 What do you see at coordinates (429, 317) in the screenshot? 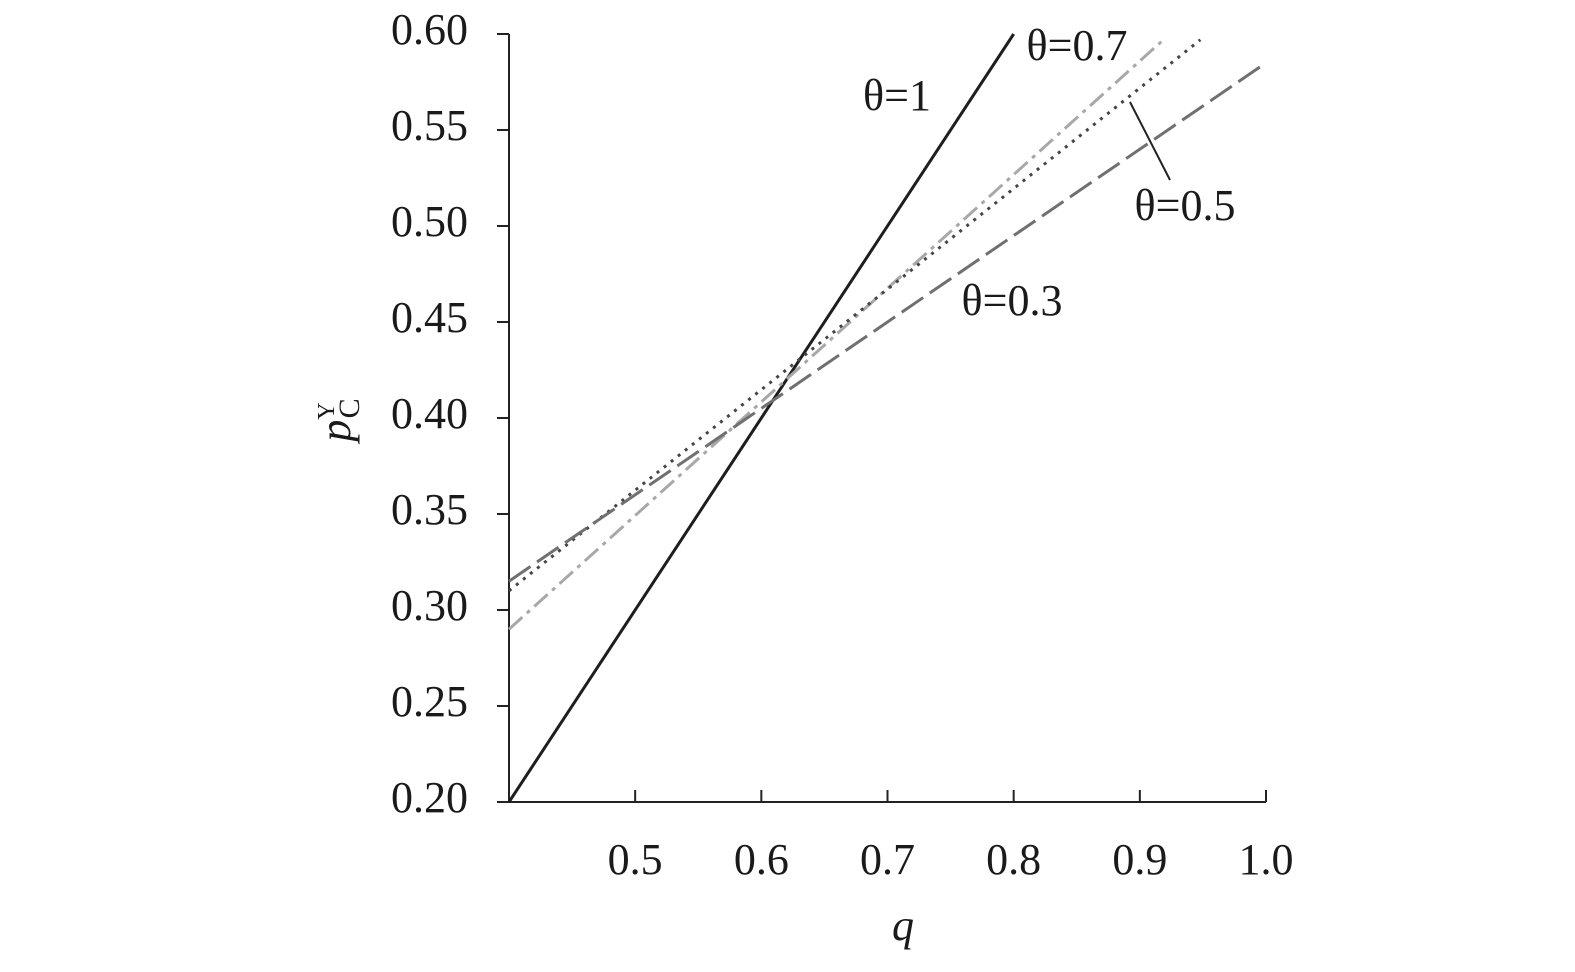
I see `y-tick-label: 0.45` at bounding box center [429, 317].